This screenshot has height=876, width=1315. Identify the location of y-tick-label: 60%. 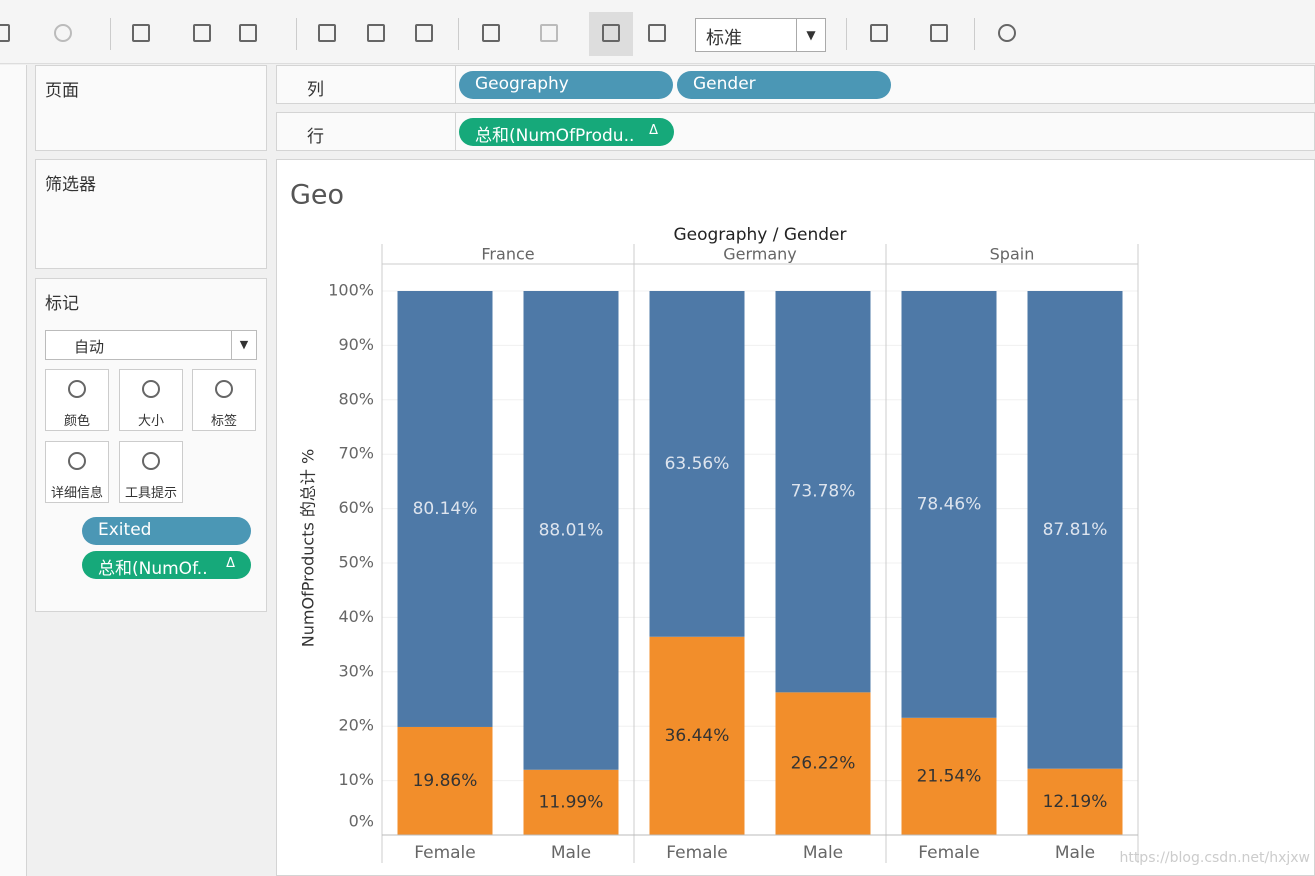
(356, 507).